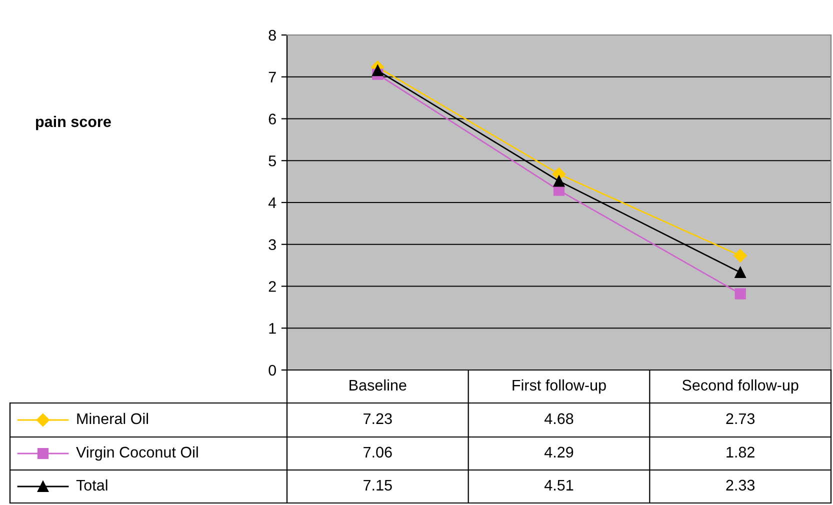 The height and width of the screenshot is (505, 833). Describe the element at coordinates (112, 418) in the screenshot. I see `legend-label: Mineral Oil` at that location.